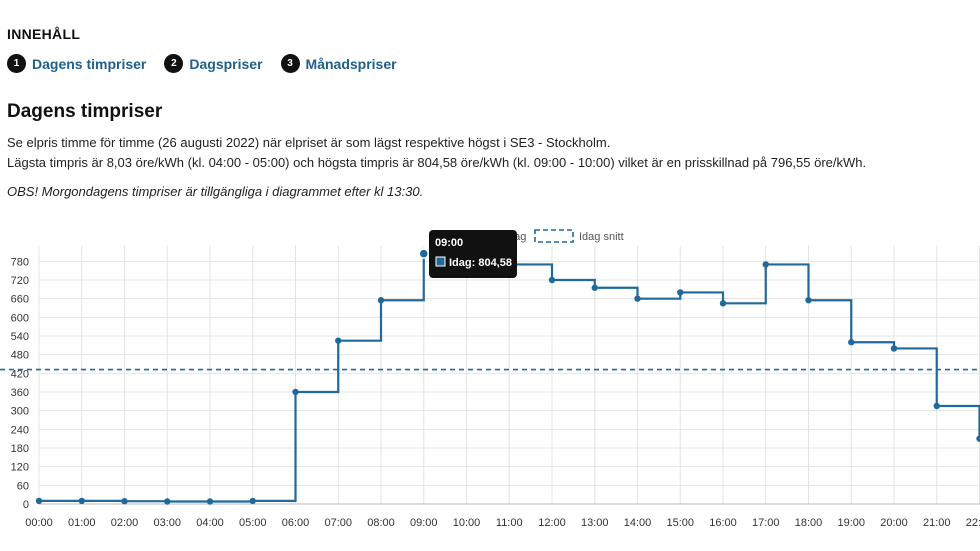 The height and width of the screenshot is (551, 980). Describe the element at coordinates (381, 523) in the screenshot. I see `x-tick-label: 08:00` at that location.